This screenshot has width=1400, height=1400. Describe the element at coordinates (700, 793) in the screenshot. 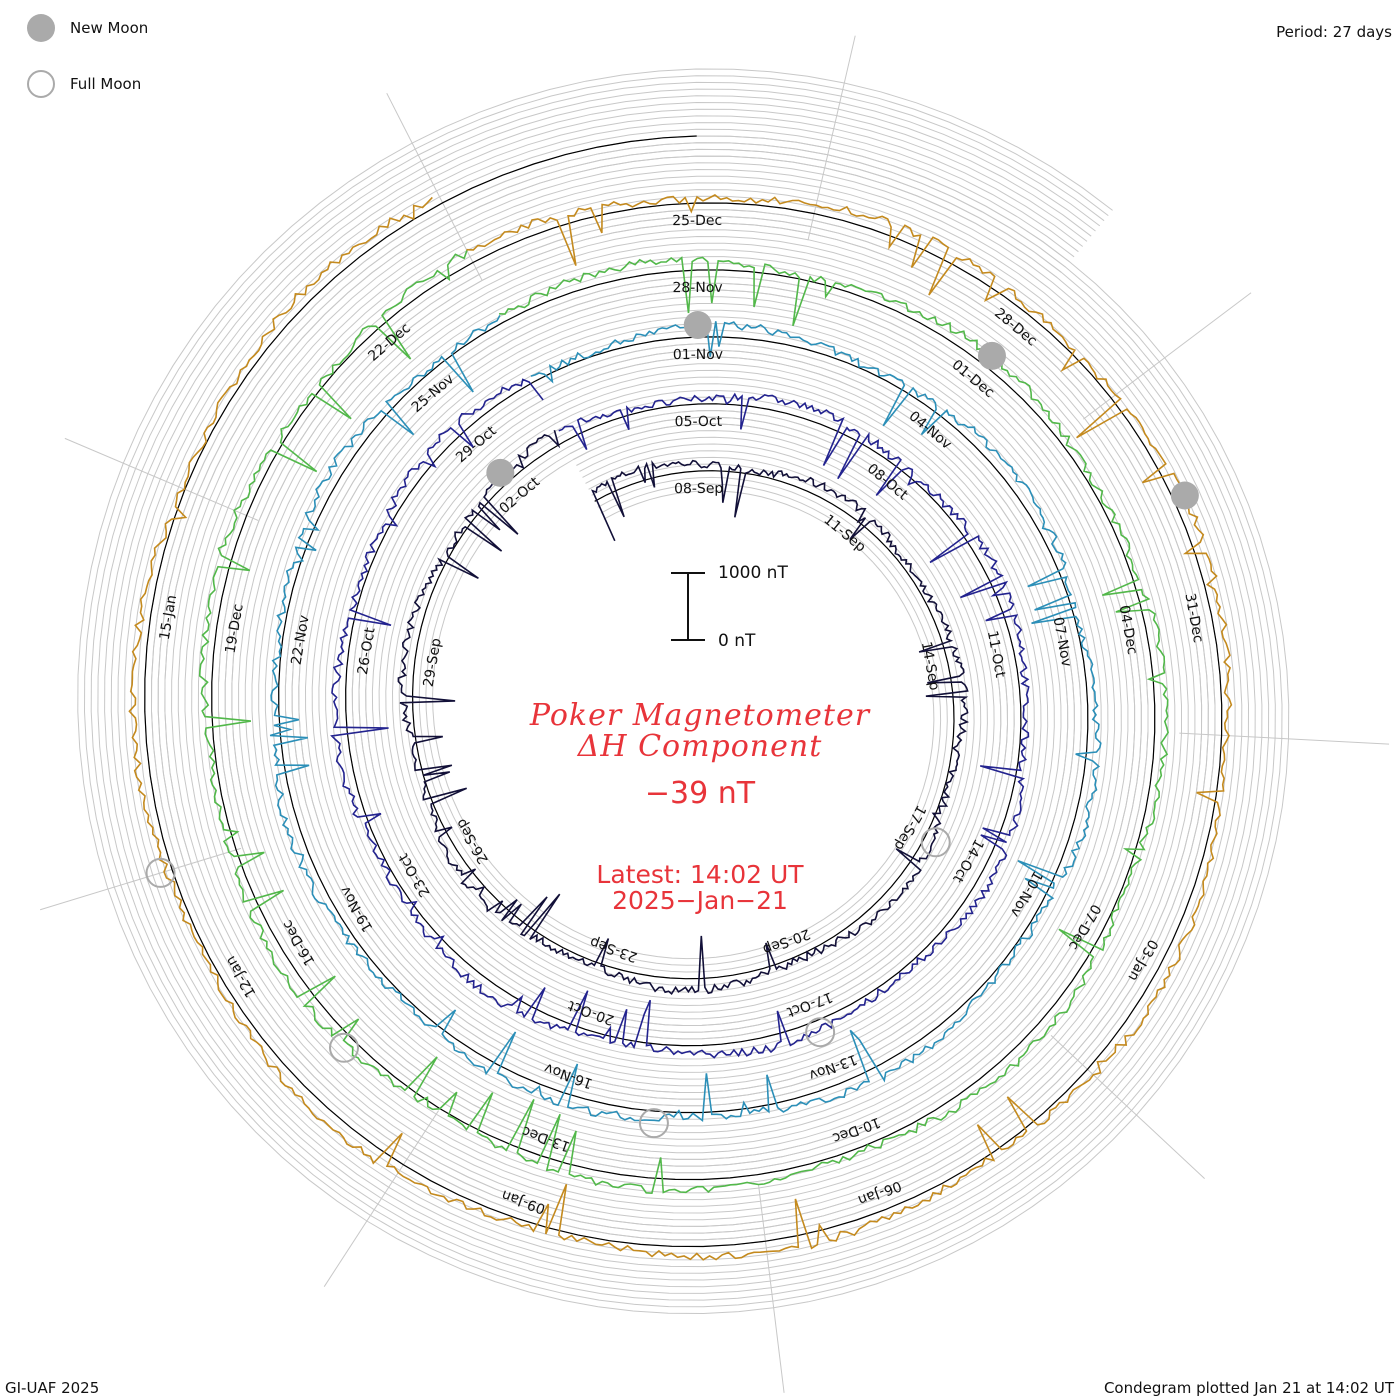

I see `current-value: −39 nT` at that location.